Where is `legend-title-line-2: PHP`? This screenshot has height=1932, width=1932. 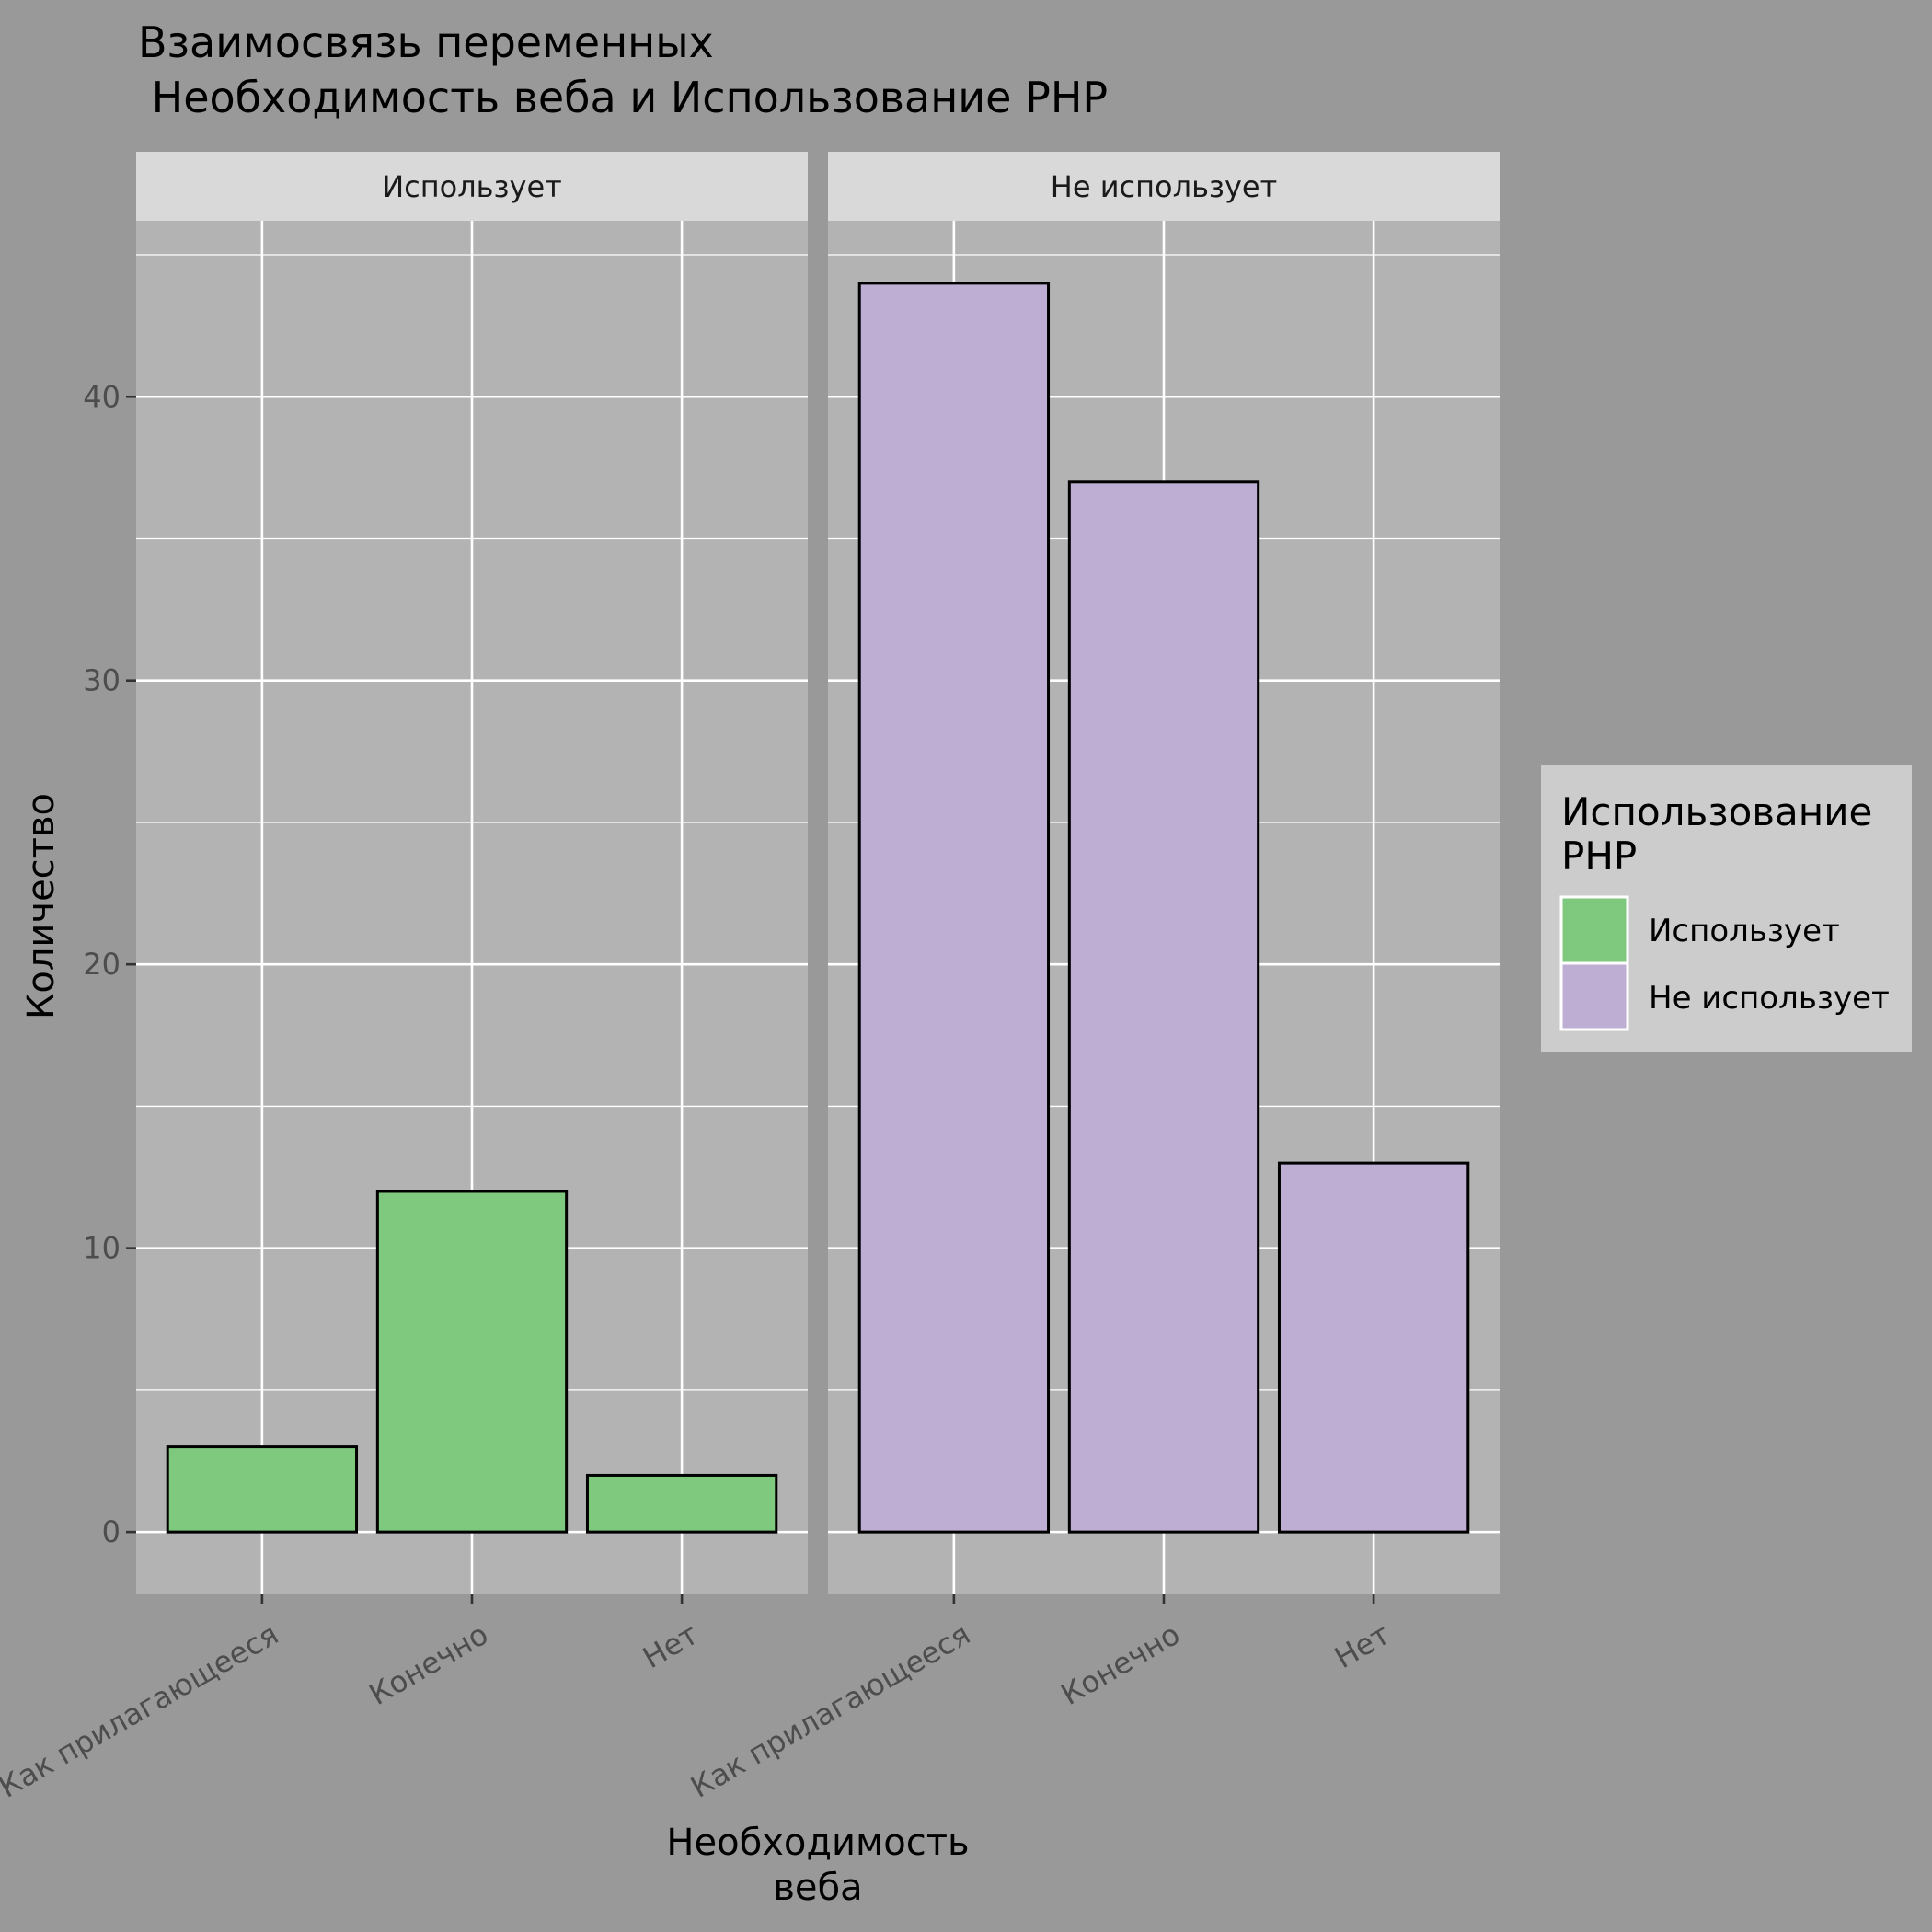
legend-title-line-2: PHP is located at coordinates (1599, 856).